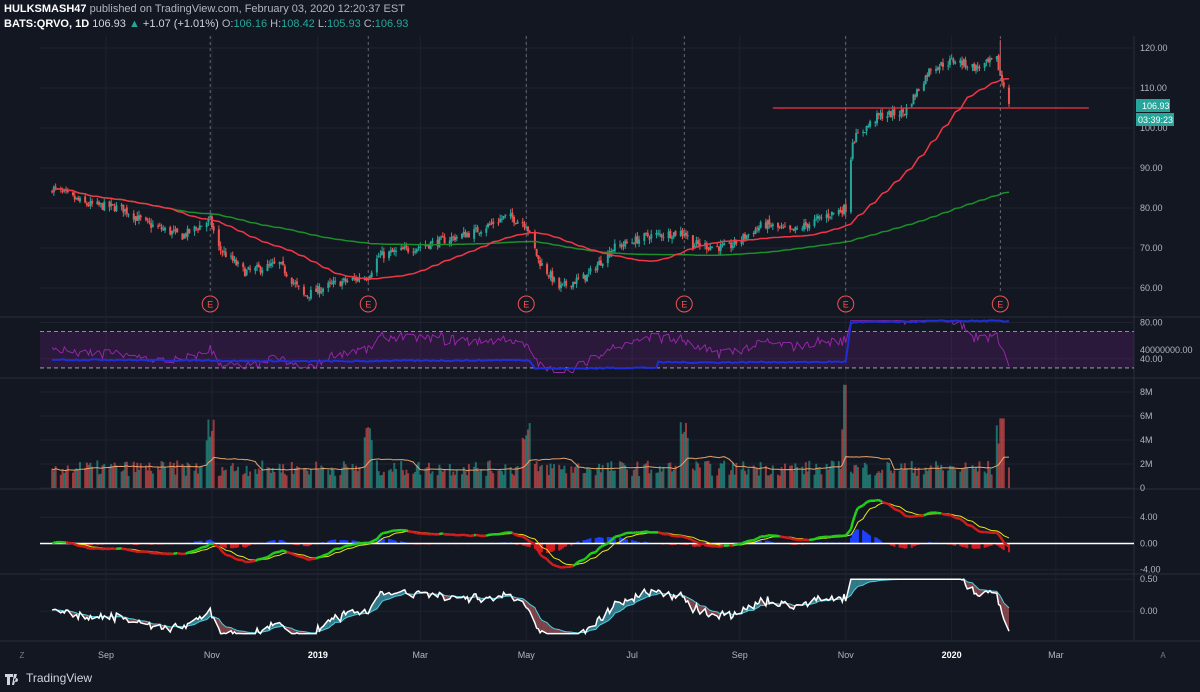 This screenshot has width=1200, height=692. What do you see at coordinates (530, 607) in the screenshot?
I see `oscillator-pane` at bounding box center [530, 607].